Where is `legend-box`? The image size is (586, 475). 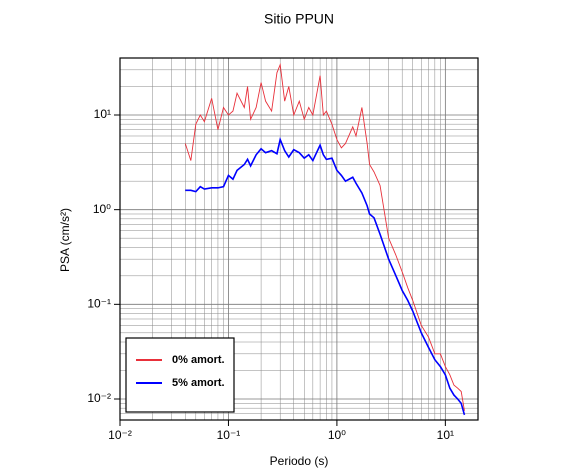 legend-box is located at coordinates (180, 375).